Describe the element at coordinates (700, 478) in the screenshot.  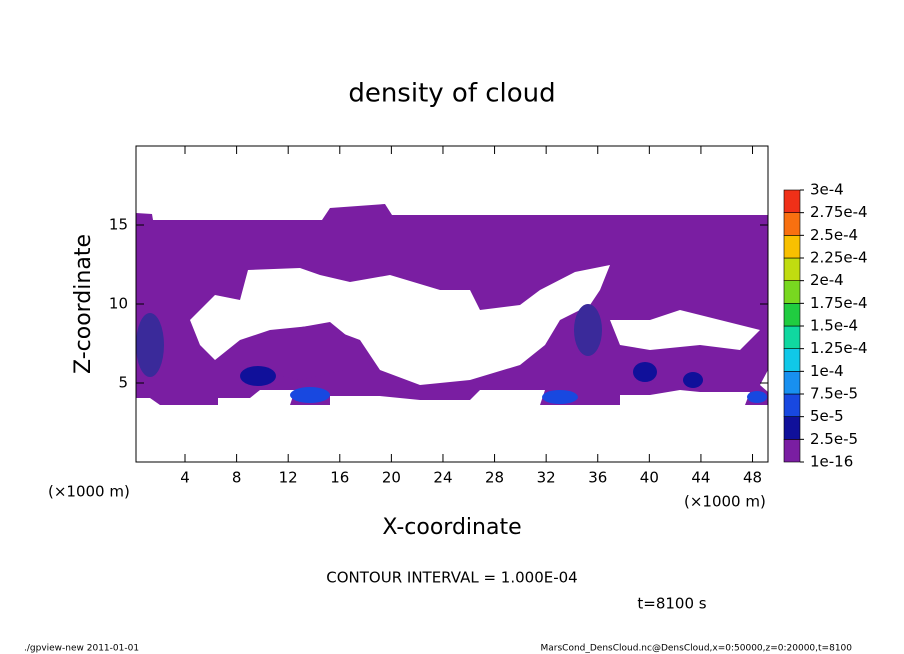
I see `x-tick-label: 44` at that location.